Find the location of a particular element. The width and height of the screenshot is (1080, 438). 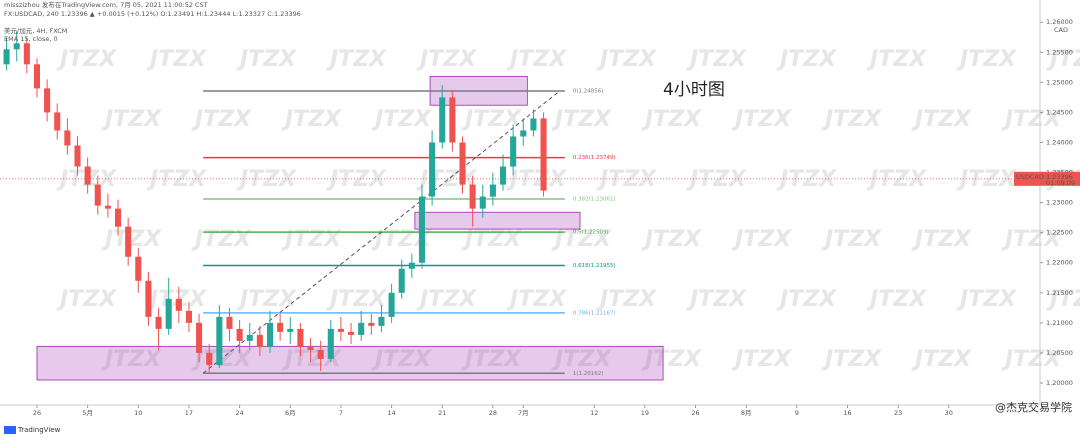

x-tick-label: 7月 is located at coordinates (523, 413).